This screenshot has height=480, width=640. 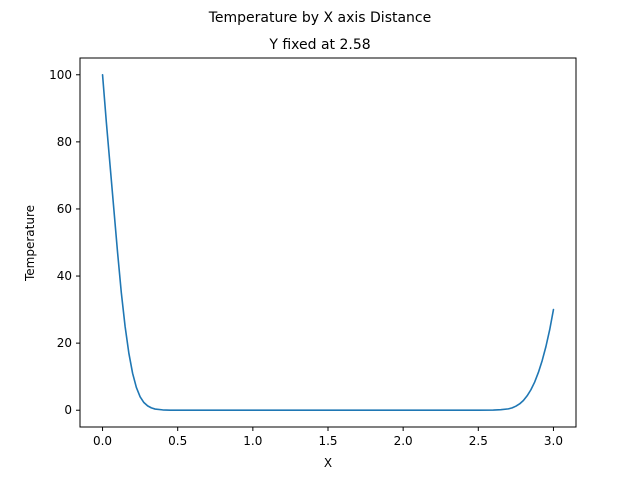 I want to click on chart-suptitle: Temperature by X axis Distance, so click(x=320, y=18).